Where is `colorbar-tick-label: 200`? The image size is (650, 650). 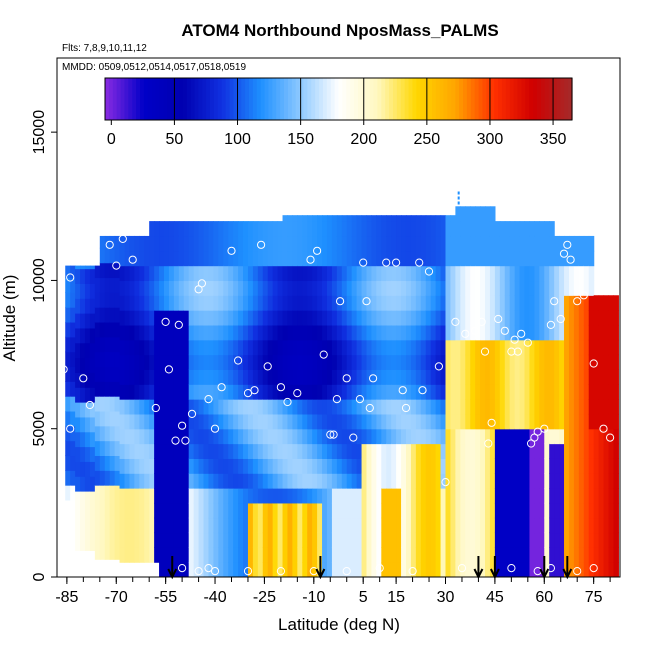 colorbar-tick-label: 200 is located at coordinates (363, 139).